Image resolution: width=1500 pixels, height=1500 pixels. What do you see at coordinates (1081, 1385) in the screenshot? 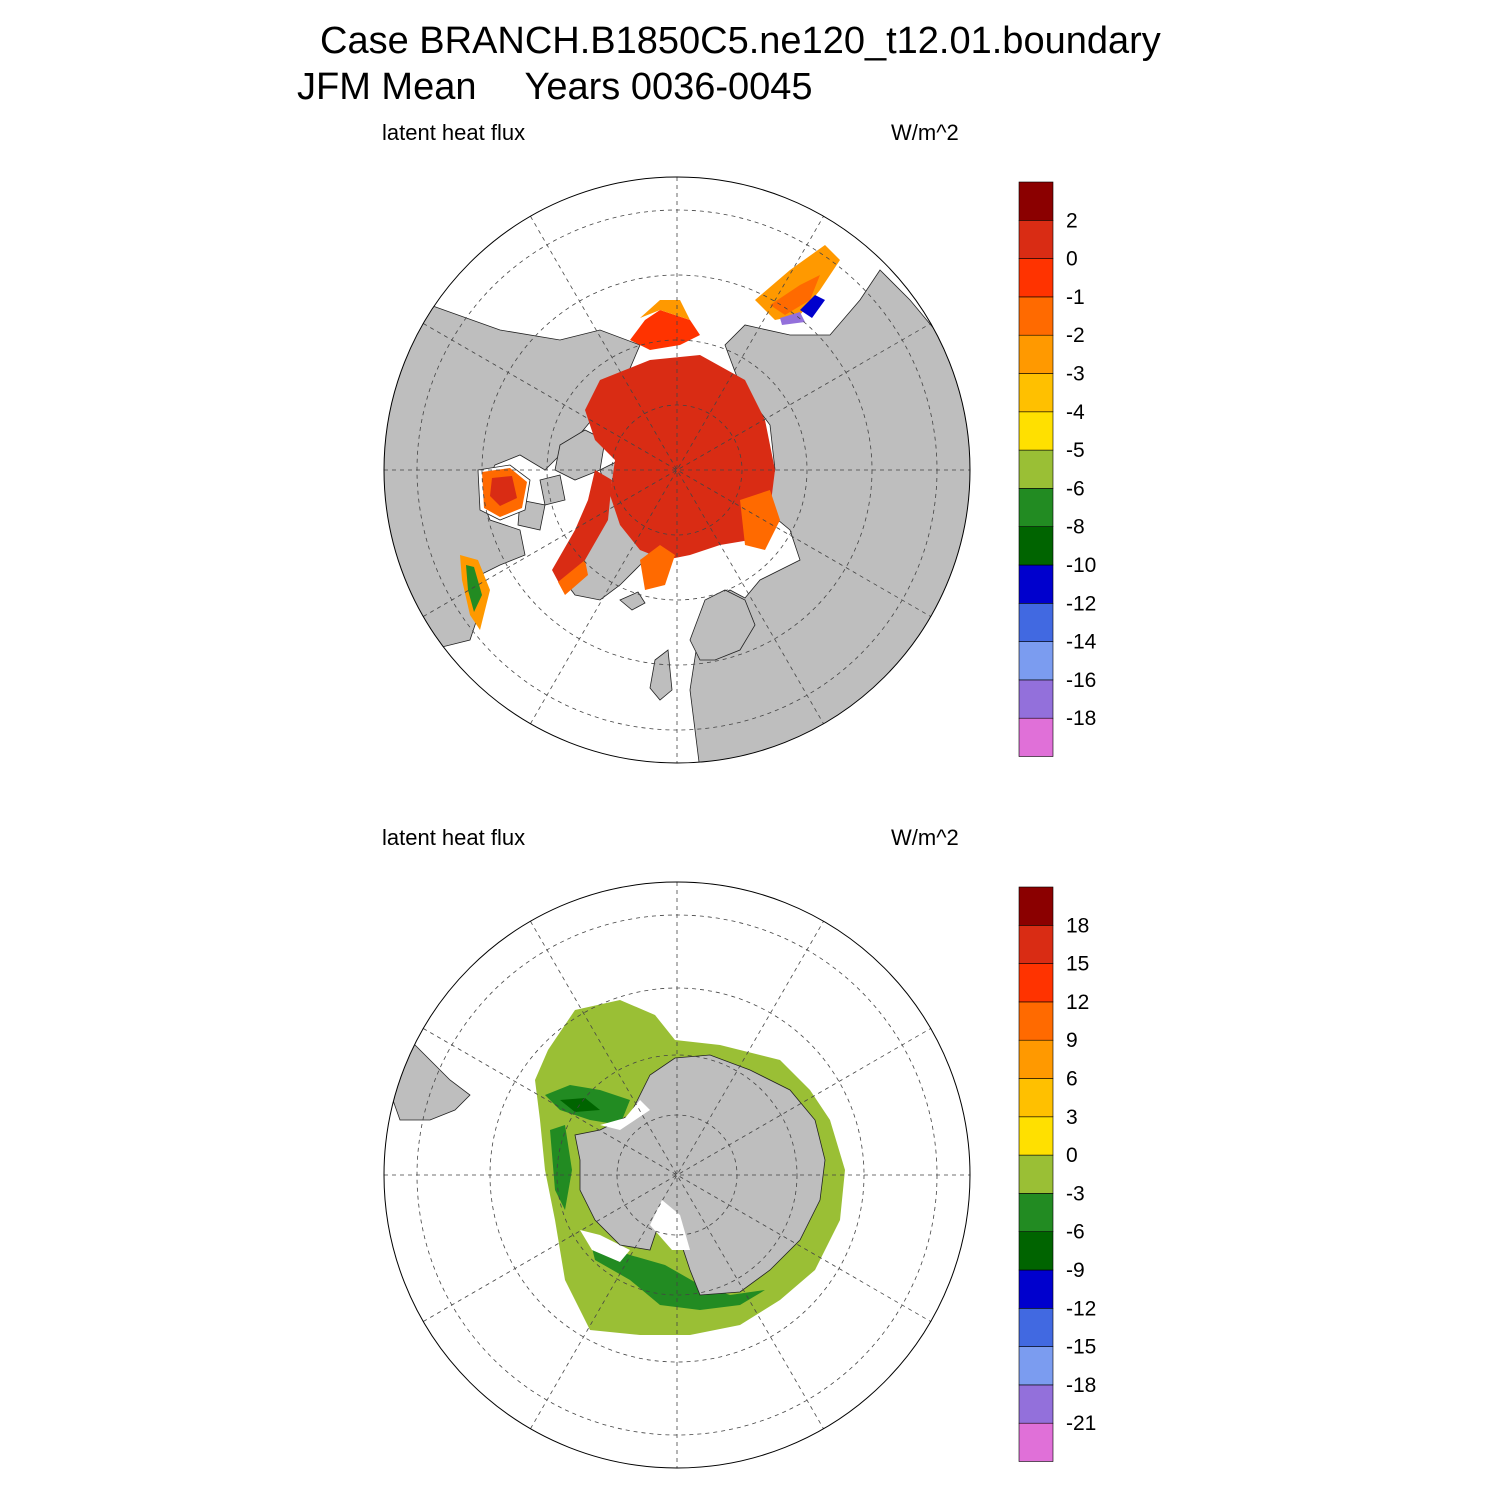
I see `south-colorbar-tick-label: -18` at bounding box center [1081, 1385].